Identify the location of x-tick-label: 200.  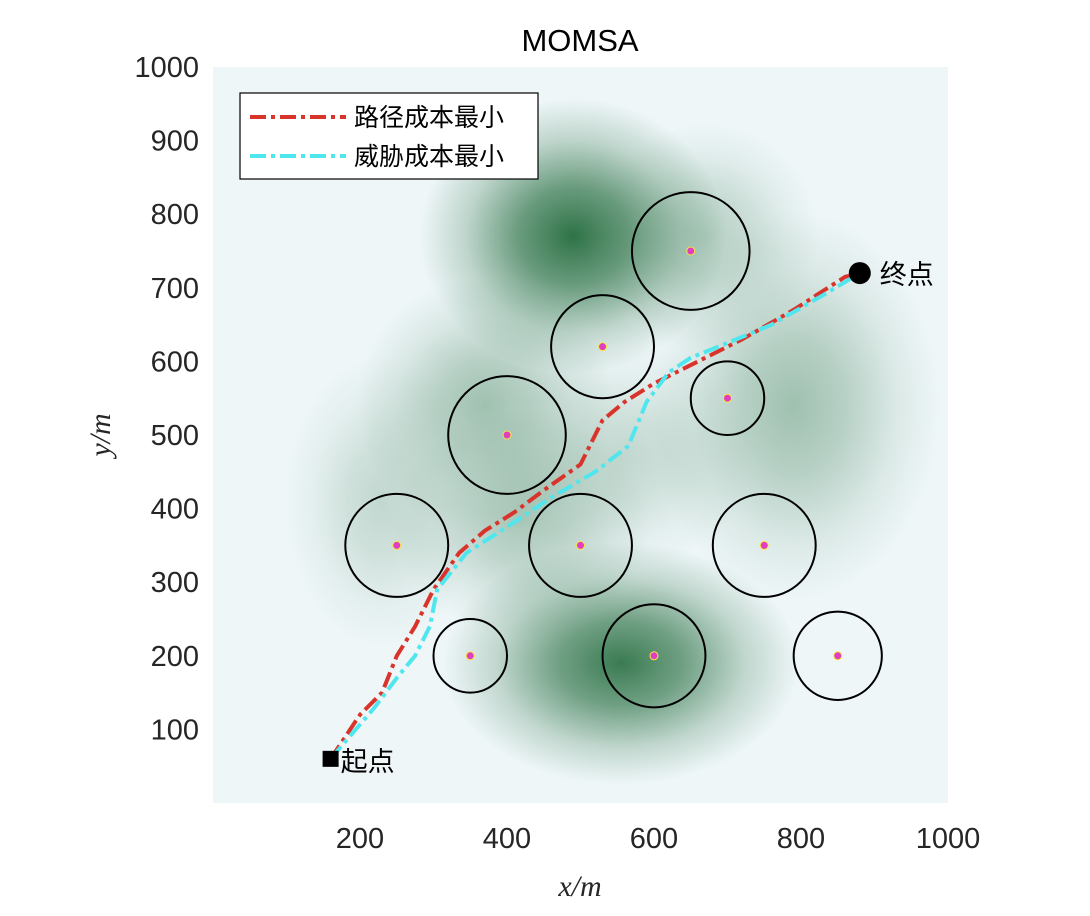
(360, 839).